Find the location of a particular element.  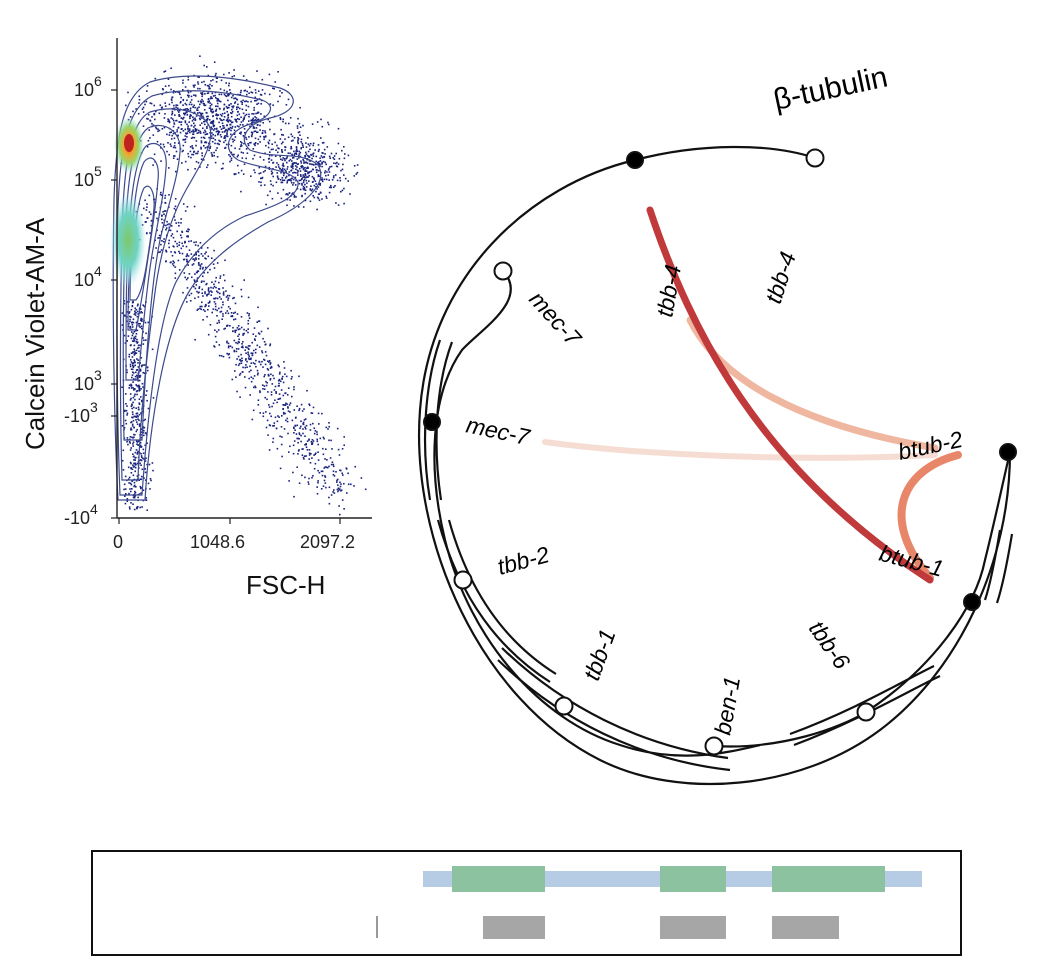

x-axis-label: FSC-H is located at coordinates (285, 585).